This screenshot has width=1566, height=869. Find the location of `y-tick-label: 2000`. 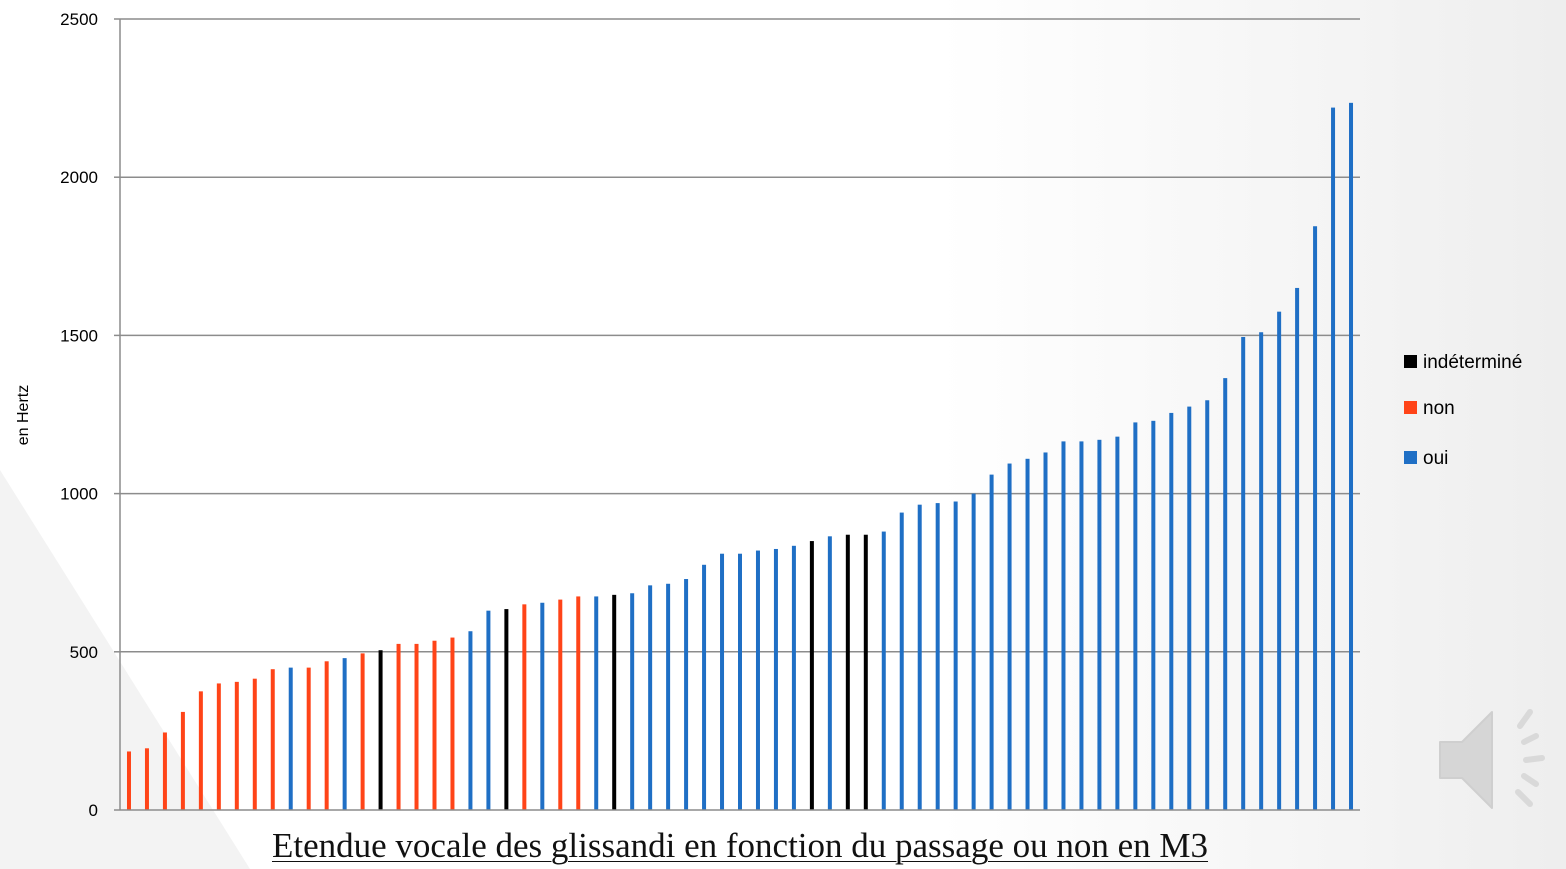

y-tick-label: 2000 is located at coordinates (79, 177).